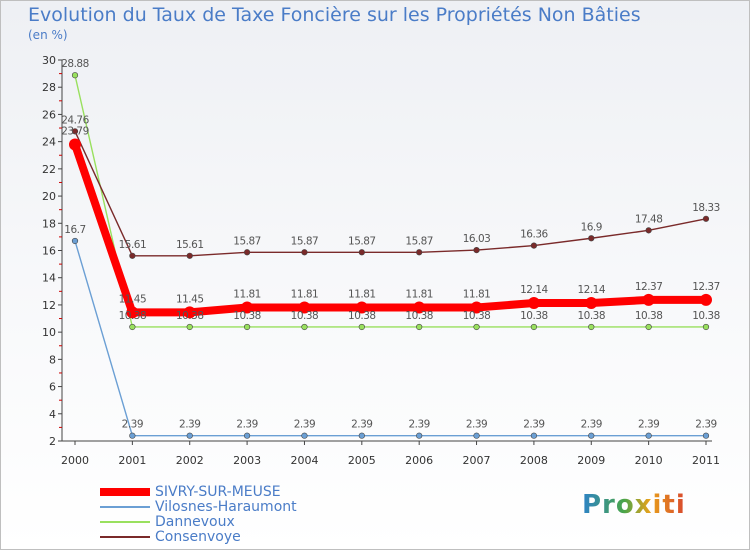 This screenshot has width=750, height=550. Describe the element at coordinates (362, 460) in the screenshot. I see `x-tick-label: 2005` at that location.